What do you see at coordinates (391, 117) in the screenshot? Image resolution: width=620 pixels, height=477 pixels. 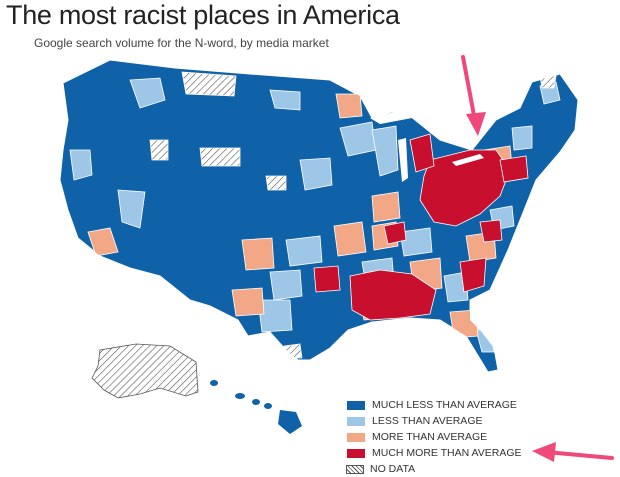 I see `lake-superior` at bounding box center [391, 117].